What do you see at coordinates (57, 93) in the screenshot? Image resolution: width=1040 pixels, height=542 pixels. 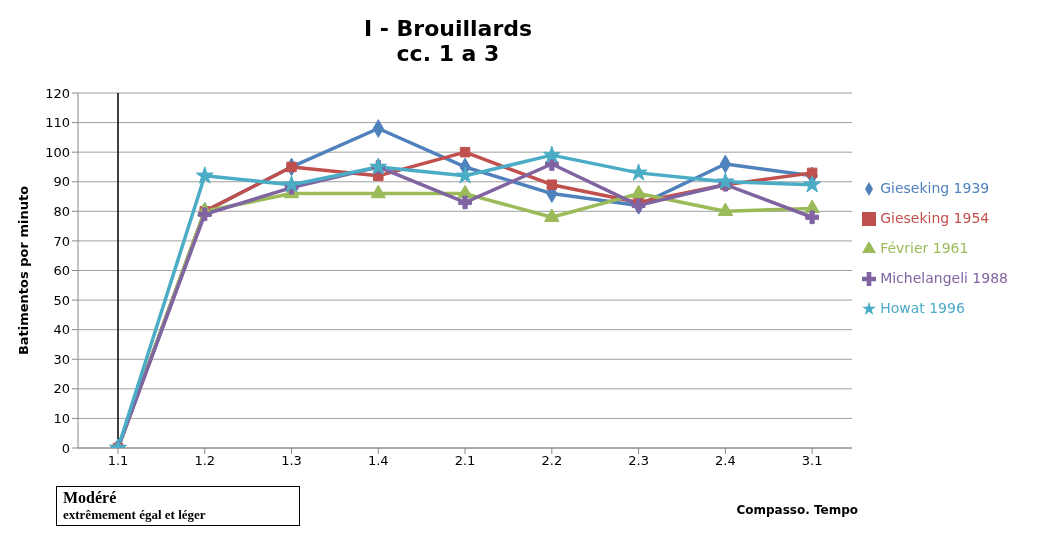 I see `y-tick-label: 120` at bounding box center [57, 93].